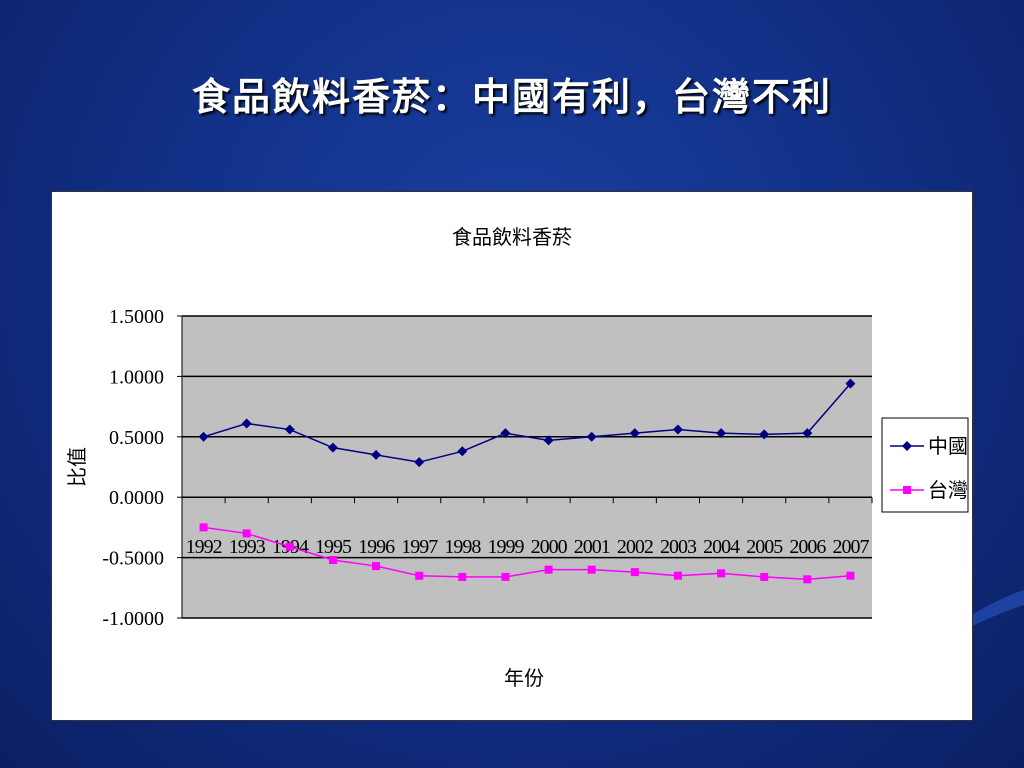 This screenshot has height=768, width=1024. Describe the element at coordinates (333, 547) in the screenshot. I see `x-tick-label: 1995` at that location.